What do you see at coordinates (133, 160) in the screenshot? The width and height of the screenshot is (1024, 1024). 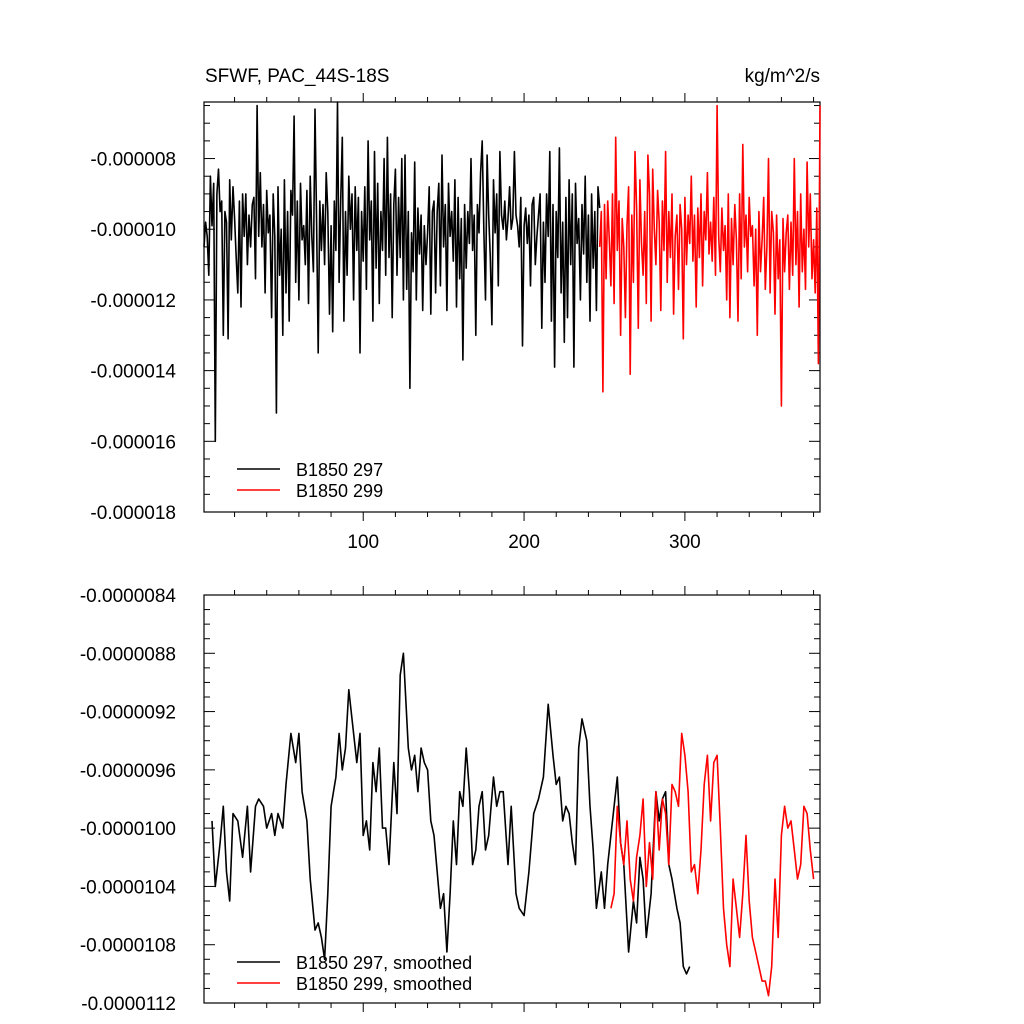 I see `top-y-tick-label: -0.000008` at bounding box center [133, 160].